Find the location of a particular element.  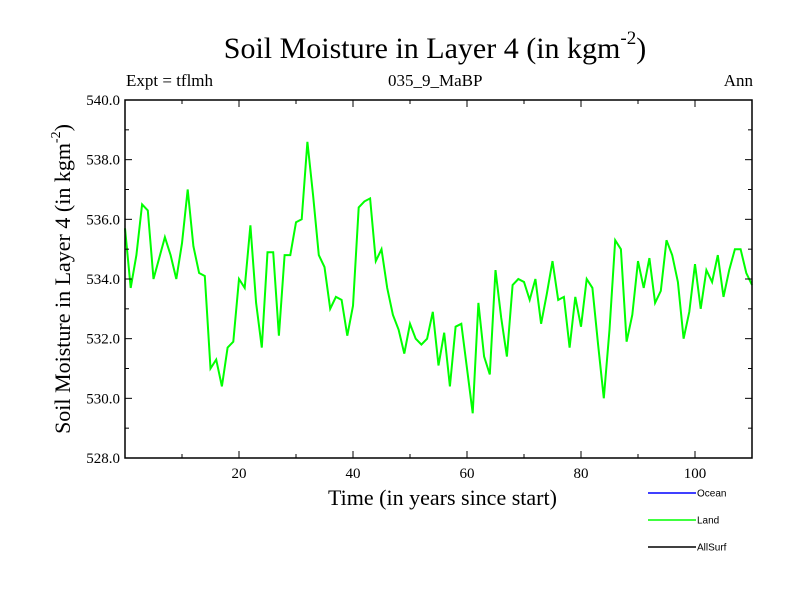

y-tick-label: 540.0 is located at coordinates (103, 101).